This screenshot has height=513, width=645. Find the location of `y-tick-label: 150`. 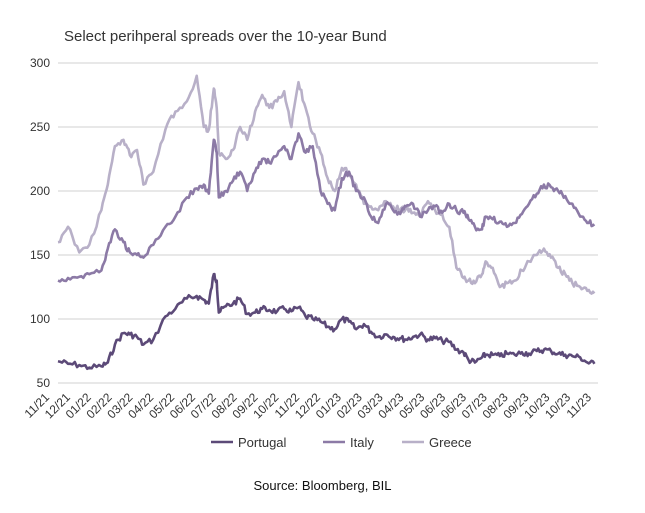

y-tick-label: 150 is located at coordinates (40, 255).